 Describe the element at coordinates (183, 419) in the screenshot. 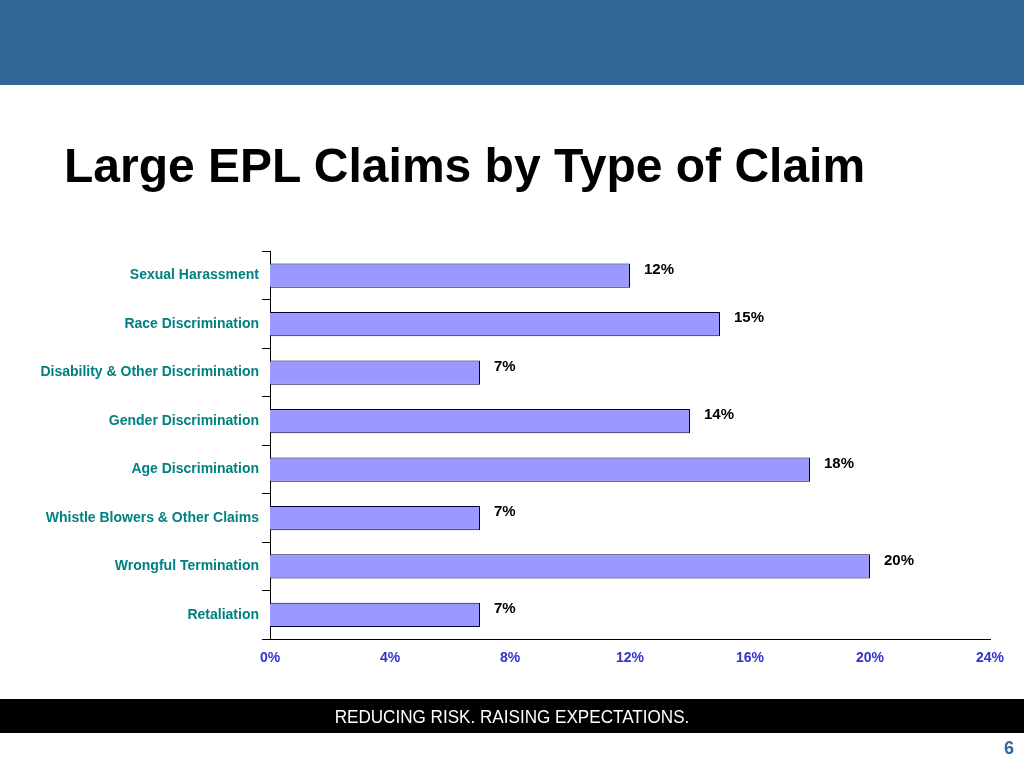

I see `y-tick-label: Gender Discrimination` at that location.